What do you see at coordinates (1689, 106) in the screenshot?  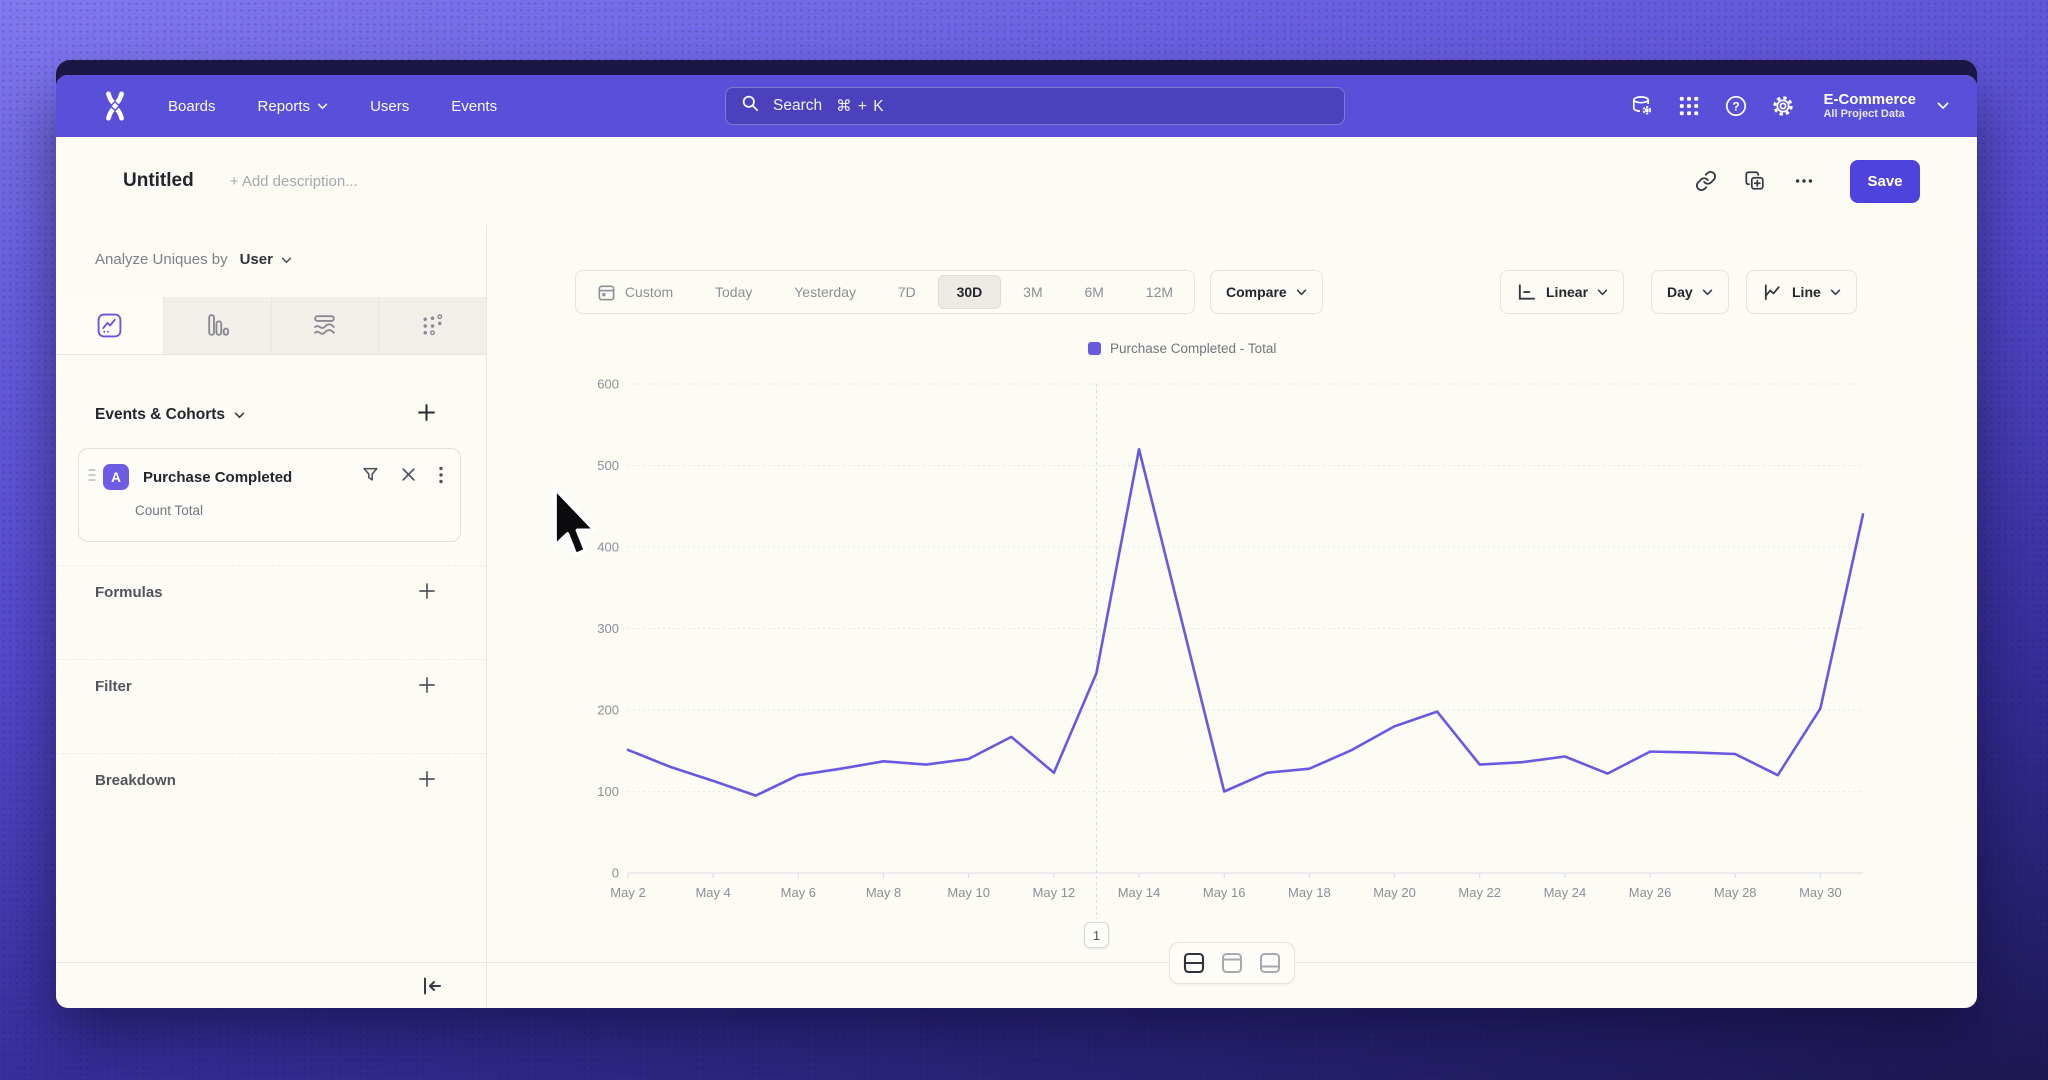 I see `apps-grid-icon` at bounding box center [1689, 106].